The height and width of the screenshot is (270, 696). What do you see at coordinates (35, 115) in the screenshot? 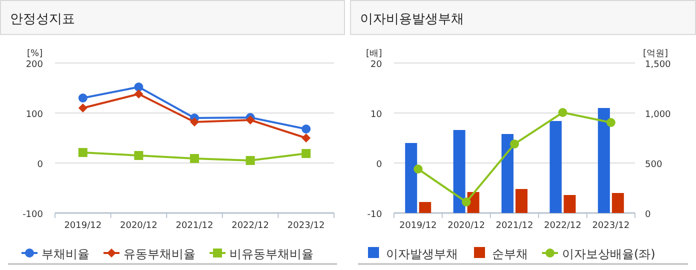
I see `y-tick-label: 100` at bounding box center [35, 115].